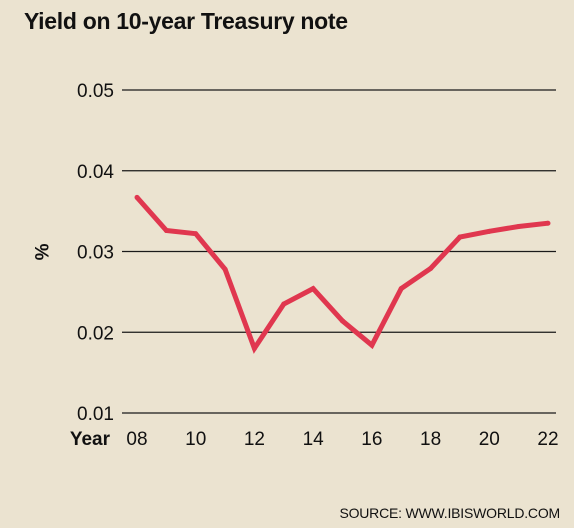  Describe the element at coordinates (95, 91) in the screenshot. I see `y-tick-label: 0.05` at that location.